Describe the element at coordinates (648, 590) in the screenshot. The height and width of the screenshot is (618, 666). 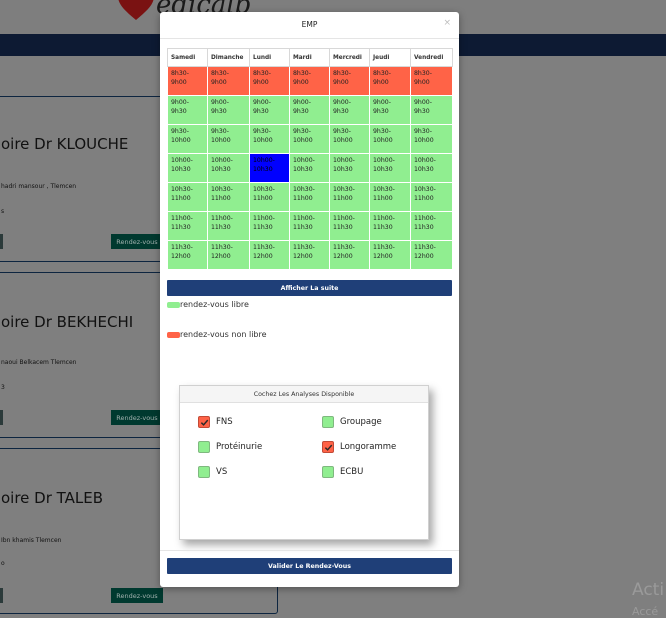
I see `activation-watermark: Acti` at that location.